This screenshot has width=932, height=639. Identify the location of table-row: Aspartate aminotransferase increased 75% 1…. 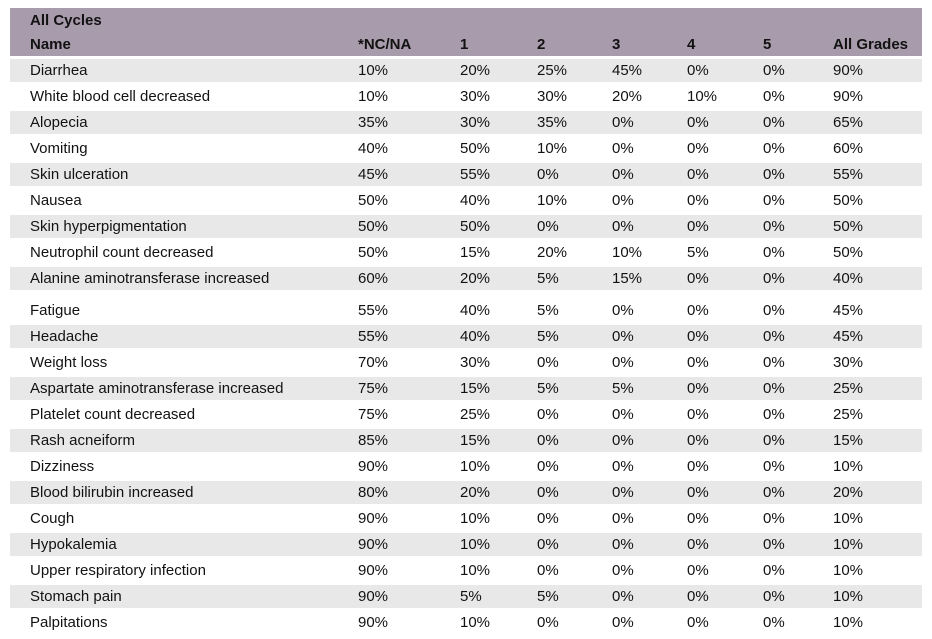
(466, 388).